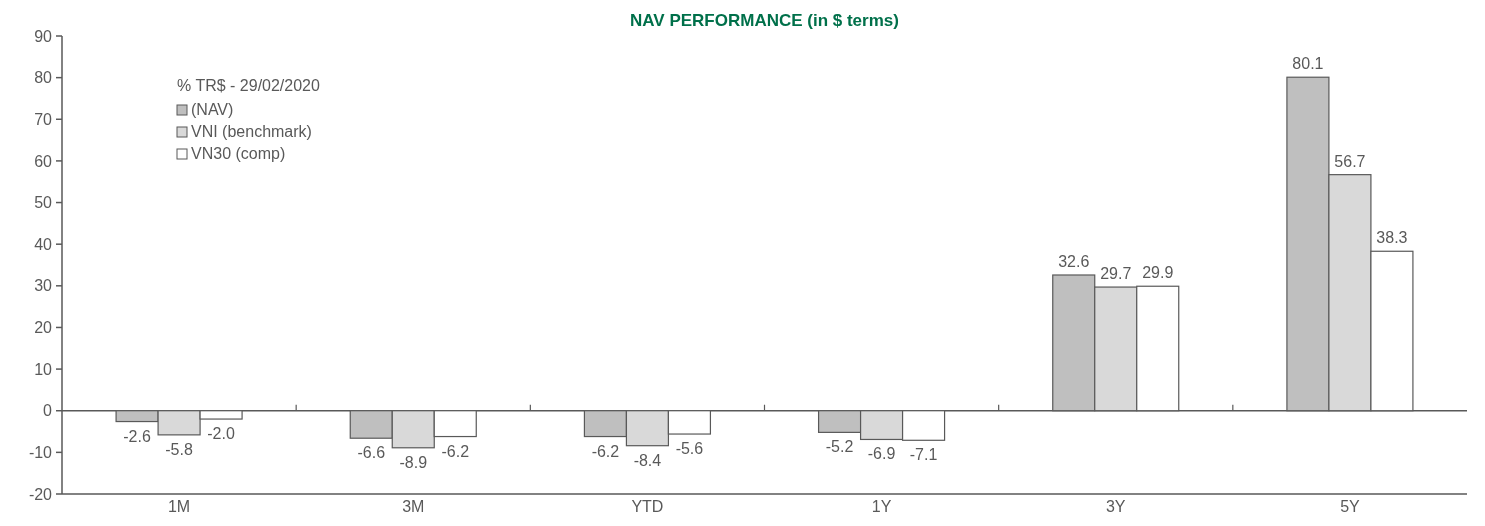 This screenshot has height=526, width=1485. I want to click on x-tick-label: YTD, so click(647, 506).